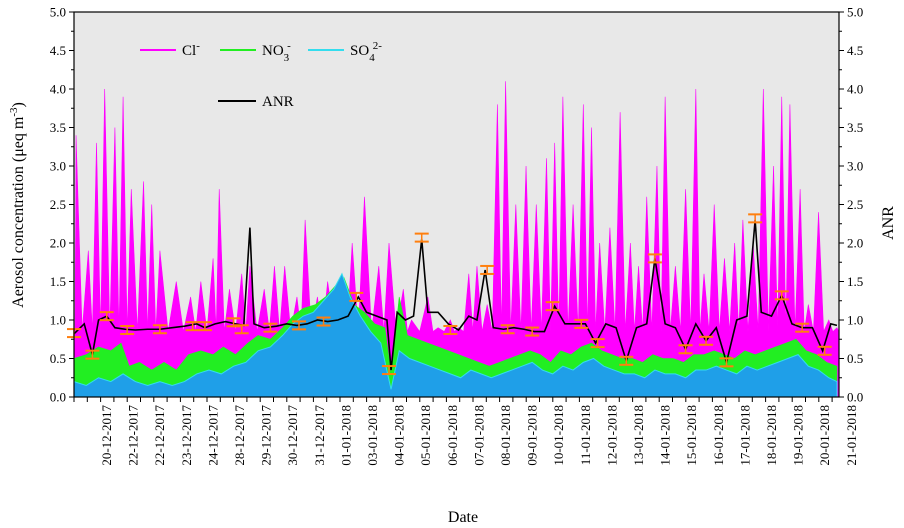  I want to click on y-axis-title-right: ANR, so click(888, 223).